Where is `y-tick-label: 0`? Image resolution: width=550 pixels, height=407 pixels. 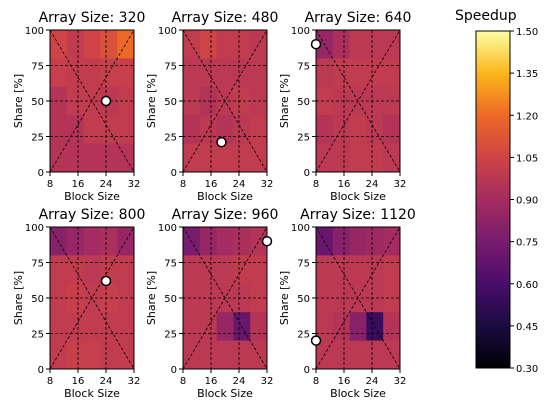
y-tick-label: 0 is located at coordinates (174, 370).